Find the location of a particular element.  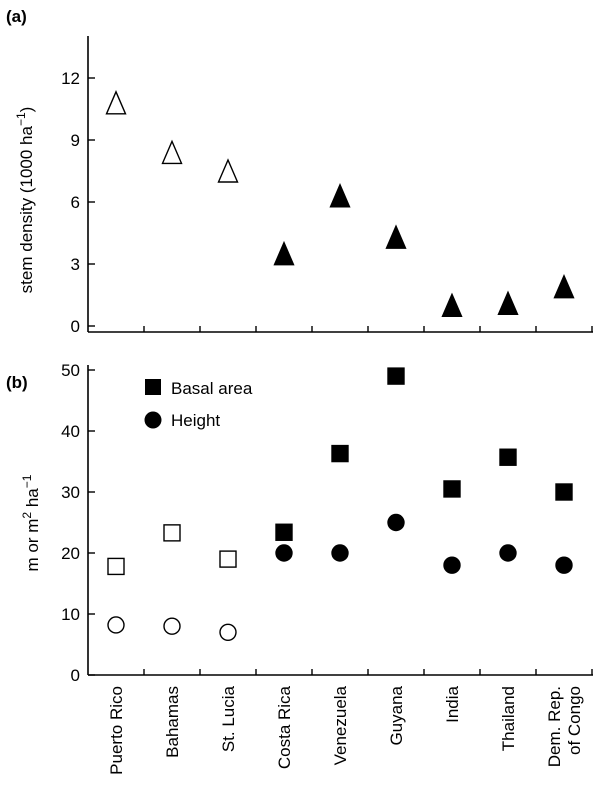

panel-a-y-tick-label: 9 is located at coordinates (75, 140).